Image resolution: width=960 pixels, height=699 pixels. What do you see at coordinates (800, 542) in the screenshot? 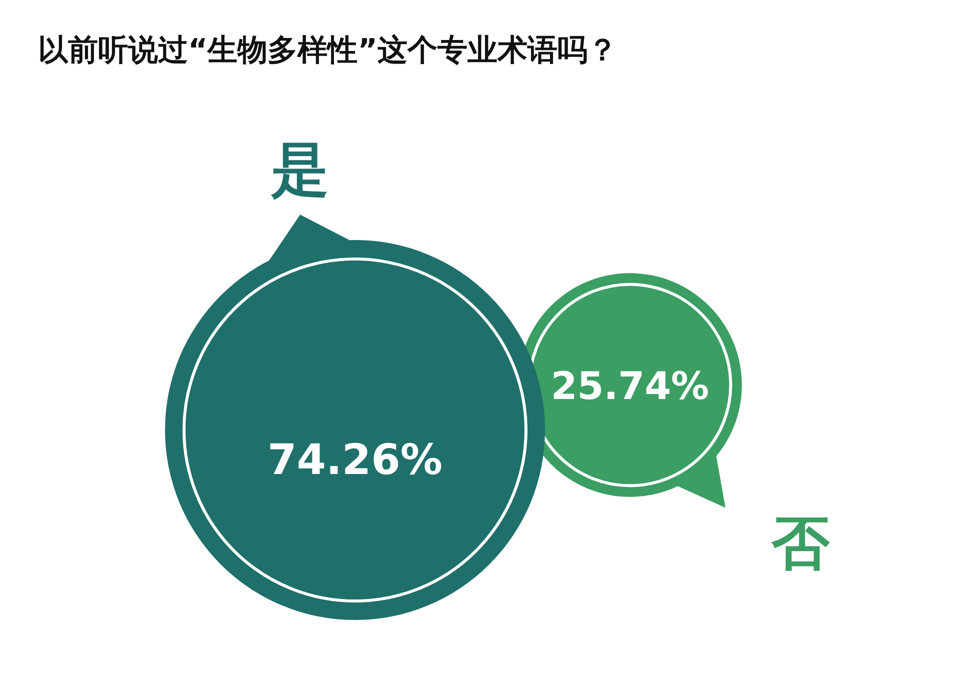
I see `category-label: 否` at bounding box center [800, 542].